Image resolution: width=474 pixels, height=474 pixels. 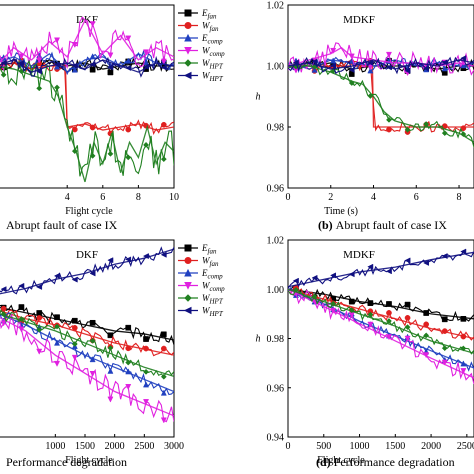 What do you see at coordinates (394, 462) in the screenshot?
I see `caption-text: Performance degradation` at bounding box center [394, 462].